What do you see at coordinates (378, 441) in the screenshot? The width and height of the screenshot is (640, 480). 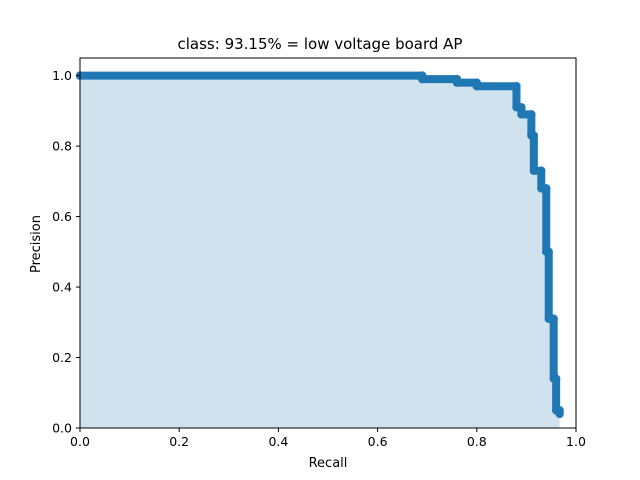 I see `x-tick-label: 0.6` at bounding box center [378, 441].